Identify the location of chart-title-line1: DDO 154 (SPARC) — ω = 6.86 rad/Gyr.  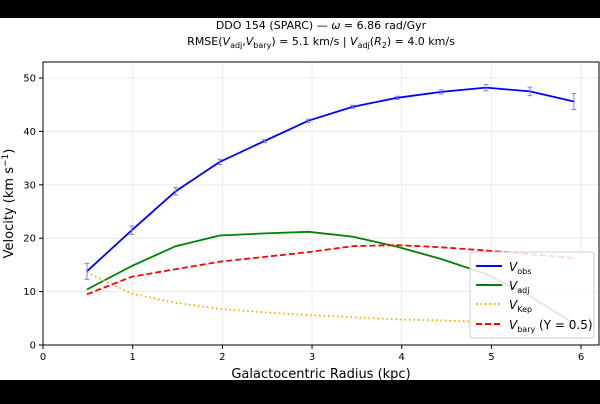
(321, 25).